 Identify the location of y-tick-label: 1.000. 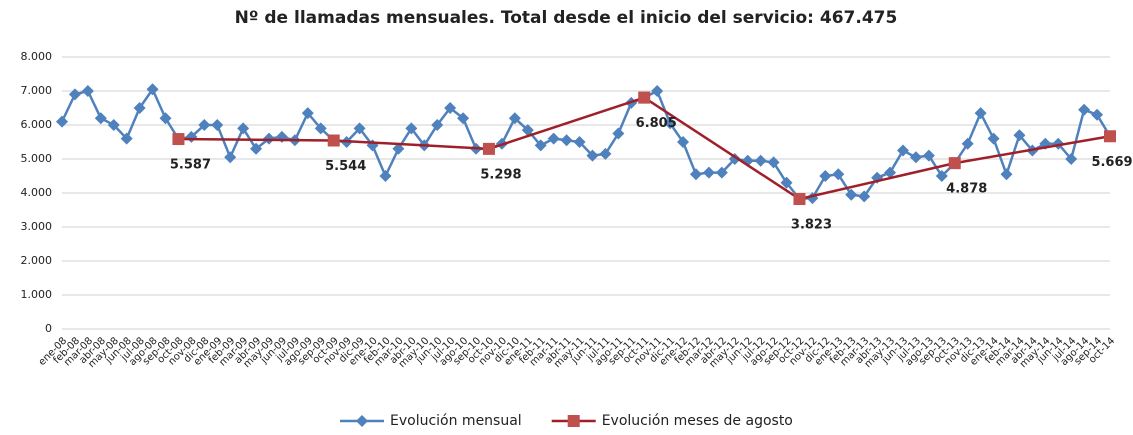
(37, 294).